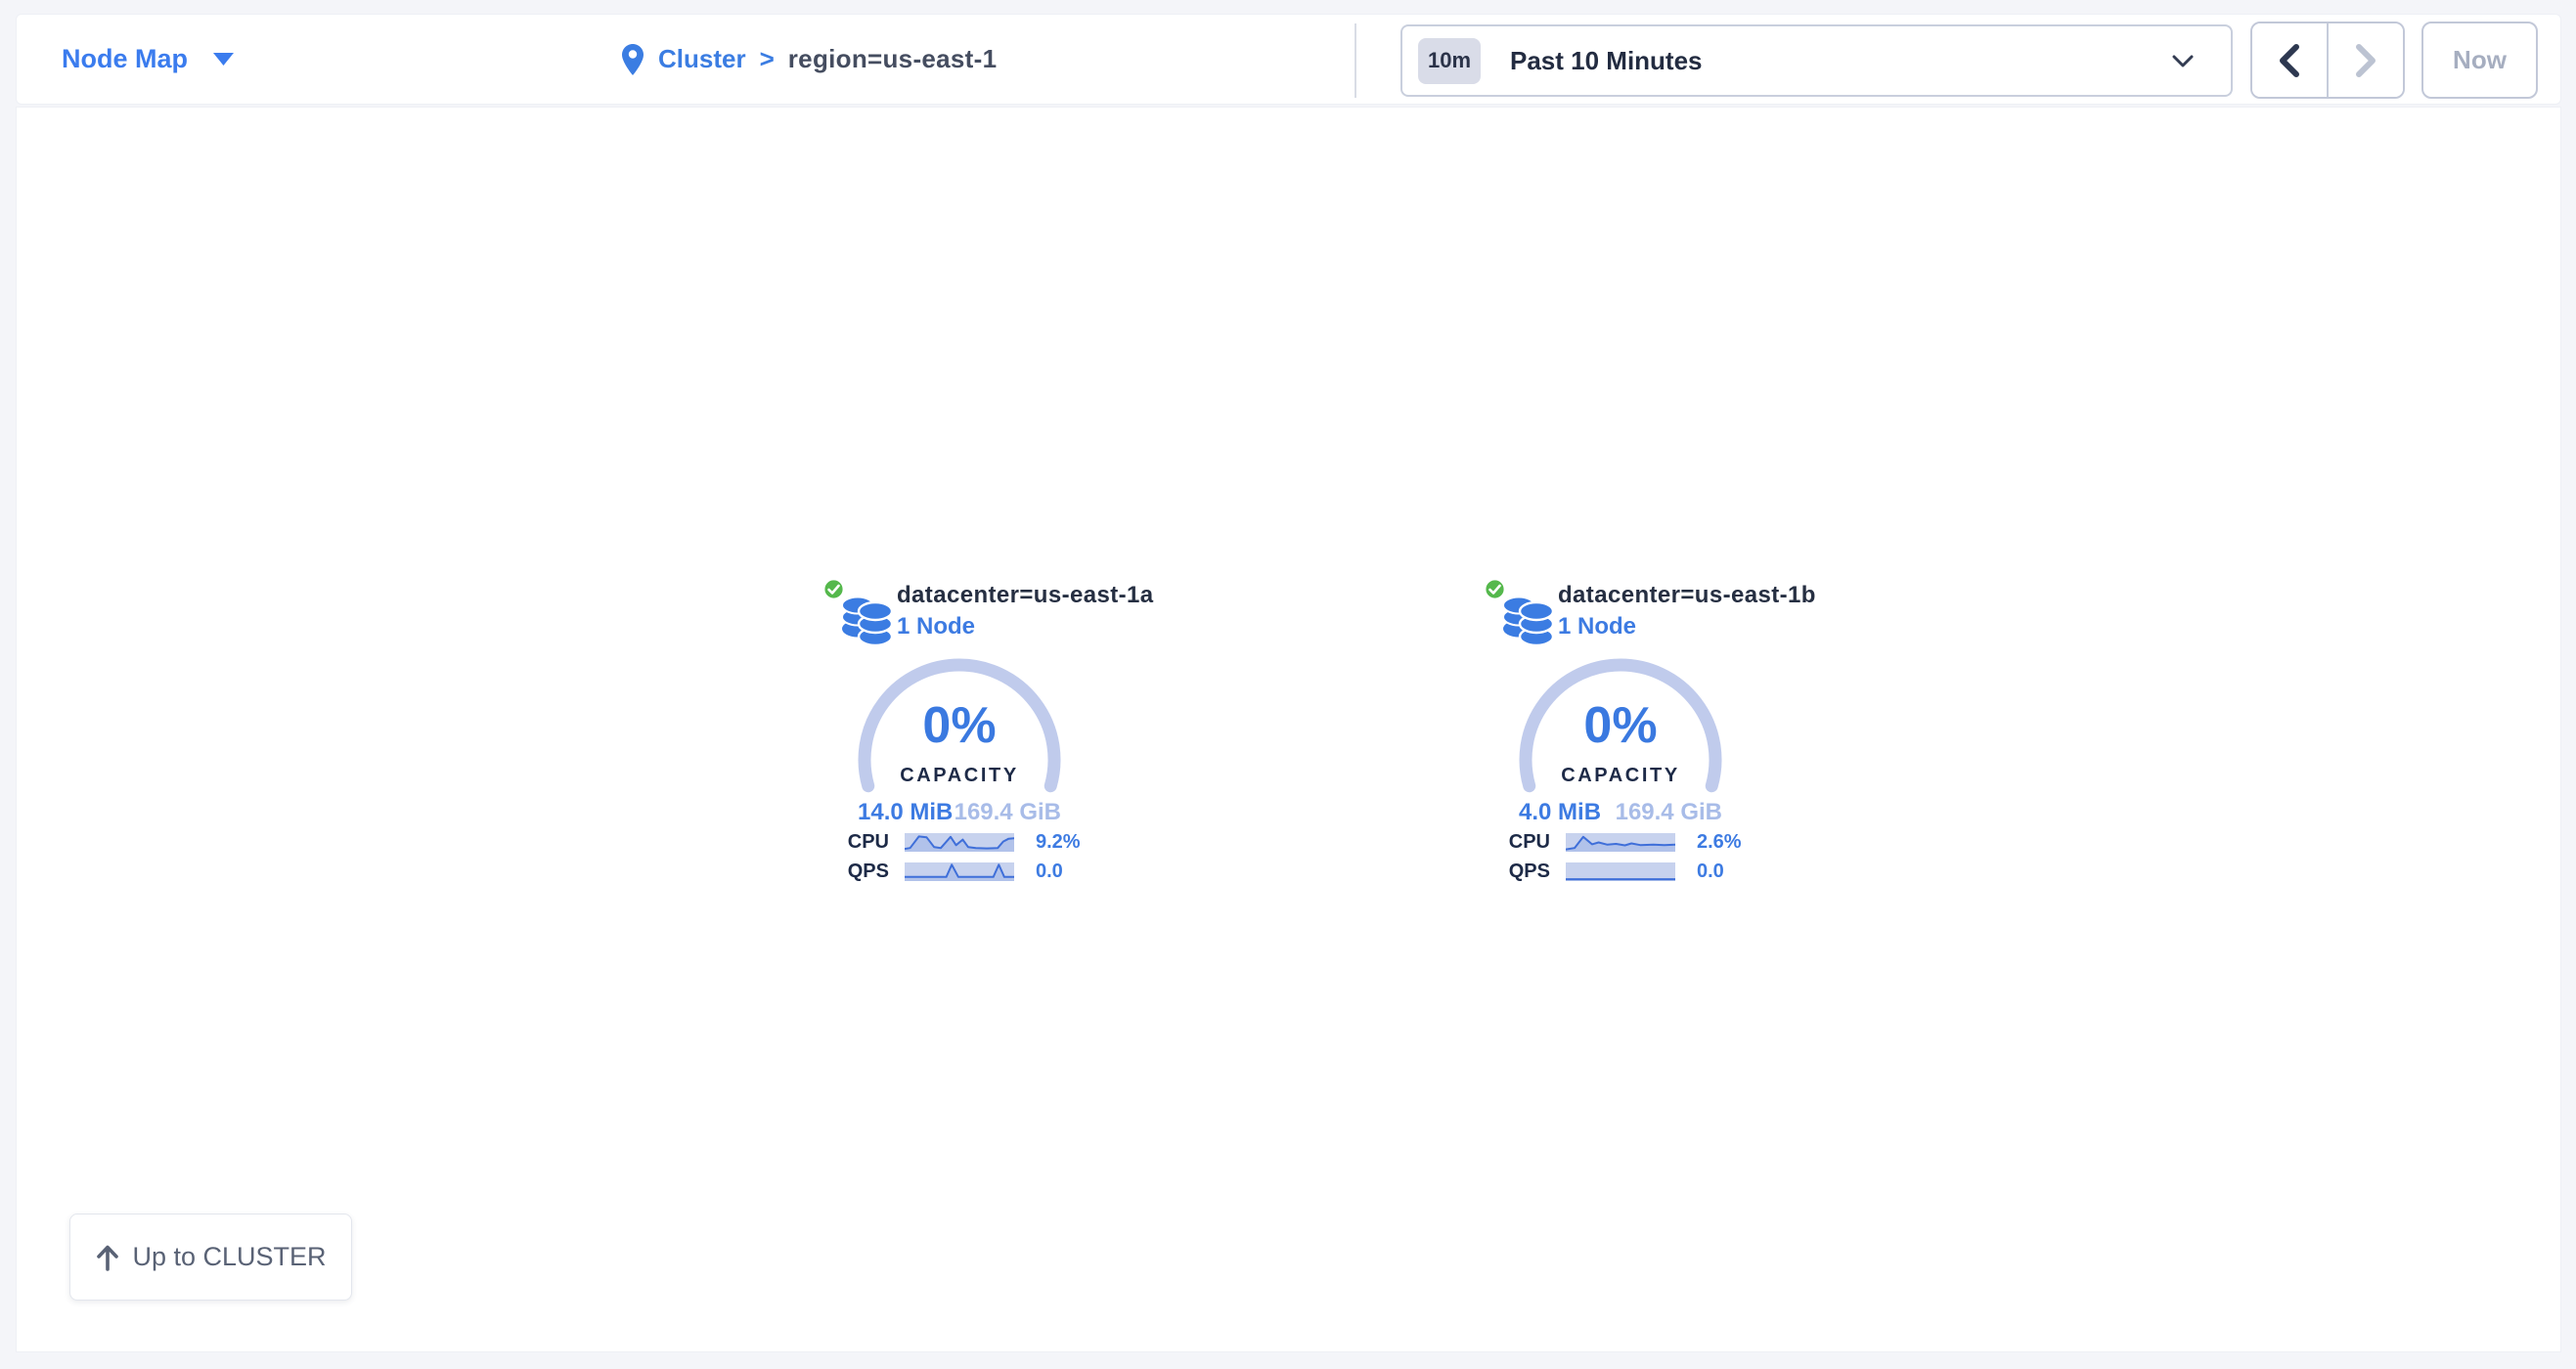 The height and width of the screenshot is (1369, 2576). What do you see at coordinates (229, 1257) in the screenshot?
I see `up-to-cluster-label: Up to CLUSTER` at bounding box center [229, 1257].